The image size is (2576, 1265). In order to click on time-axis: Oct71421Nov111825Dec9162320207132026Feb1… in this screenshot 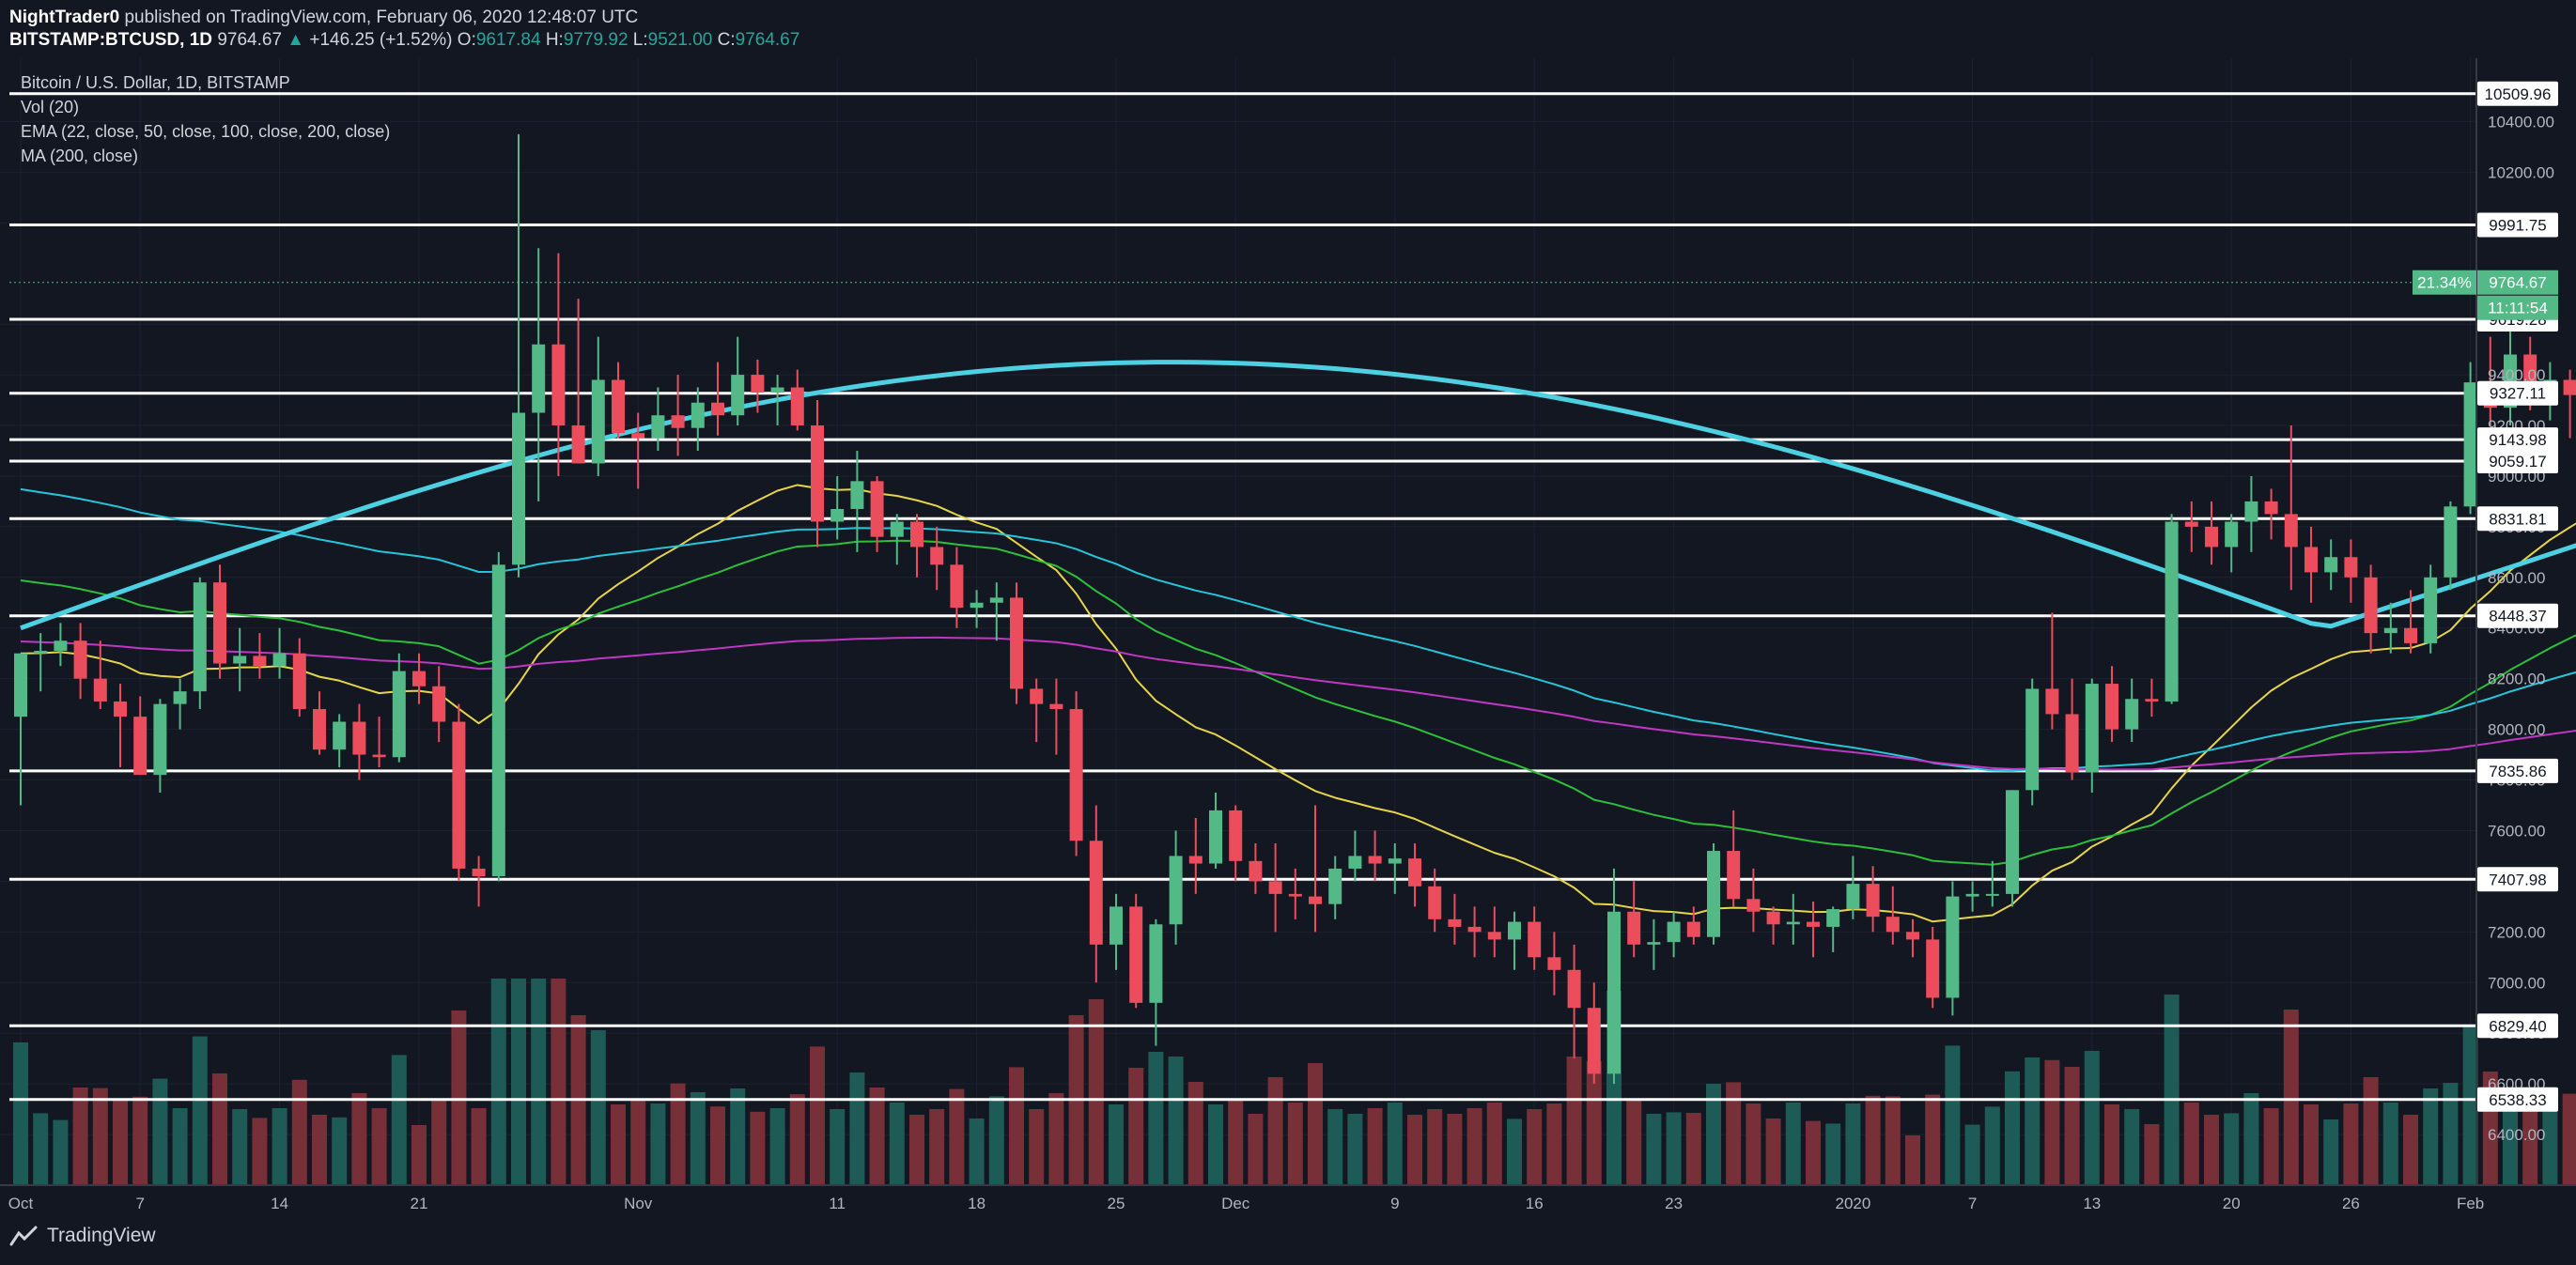, I will do `click(1292, 1204)`.